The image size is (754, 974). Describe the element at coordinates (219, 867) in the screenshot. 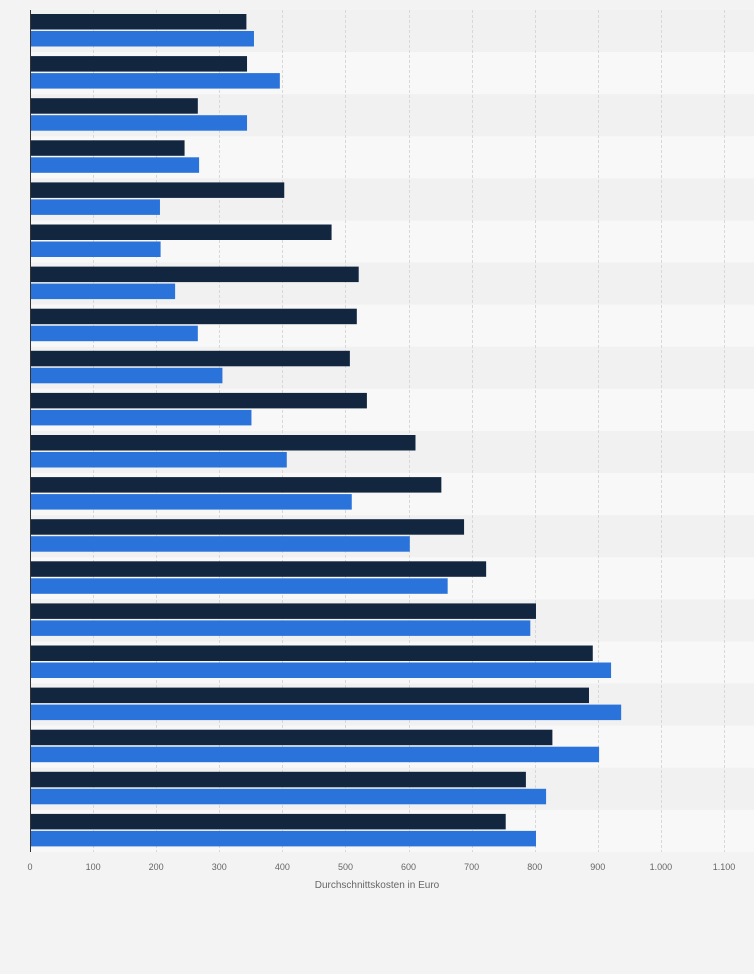

I see `x-tick-label: 300` at that location.